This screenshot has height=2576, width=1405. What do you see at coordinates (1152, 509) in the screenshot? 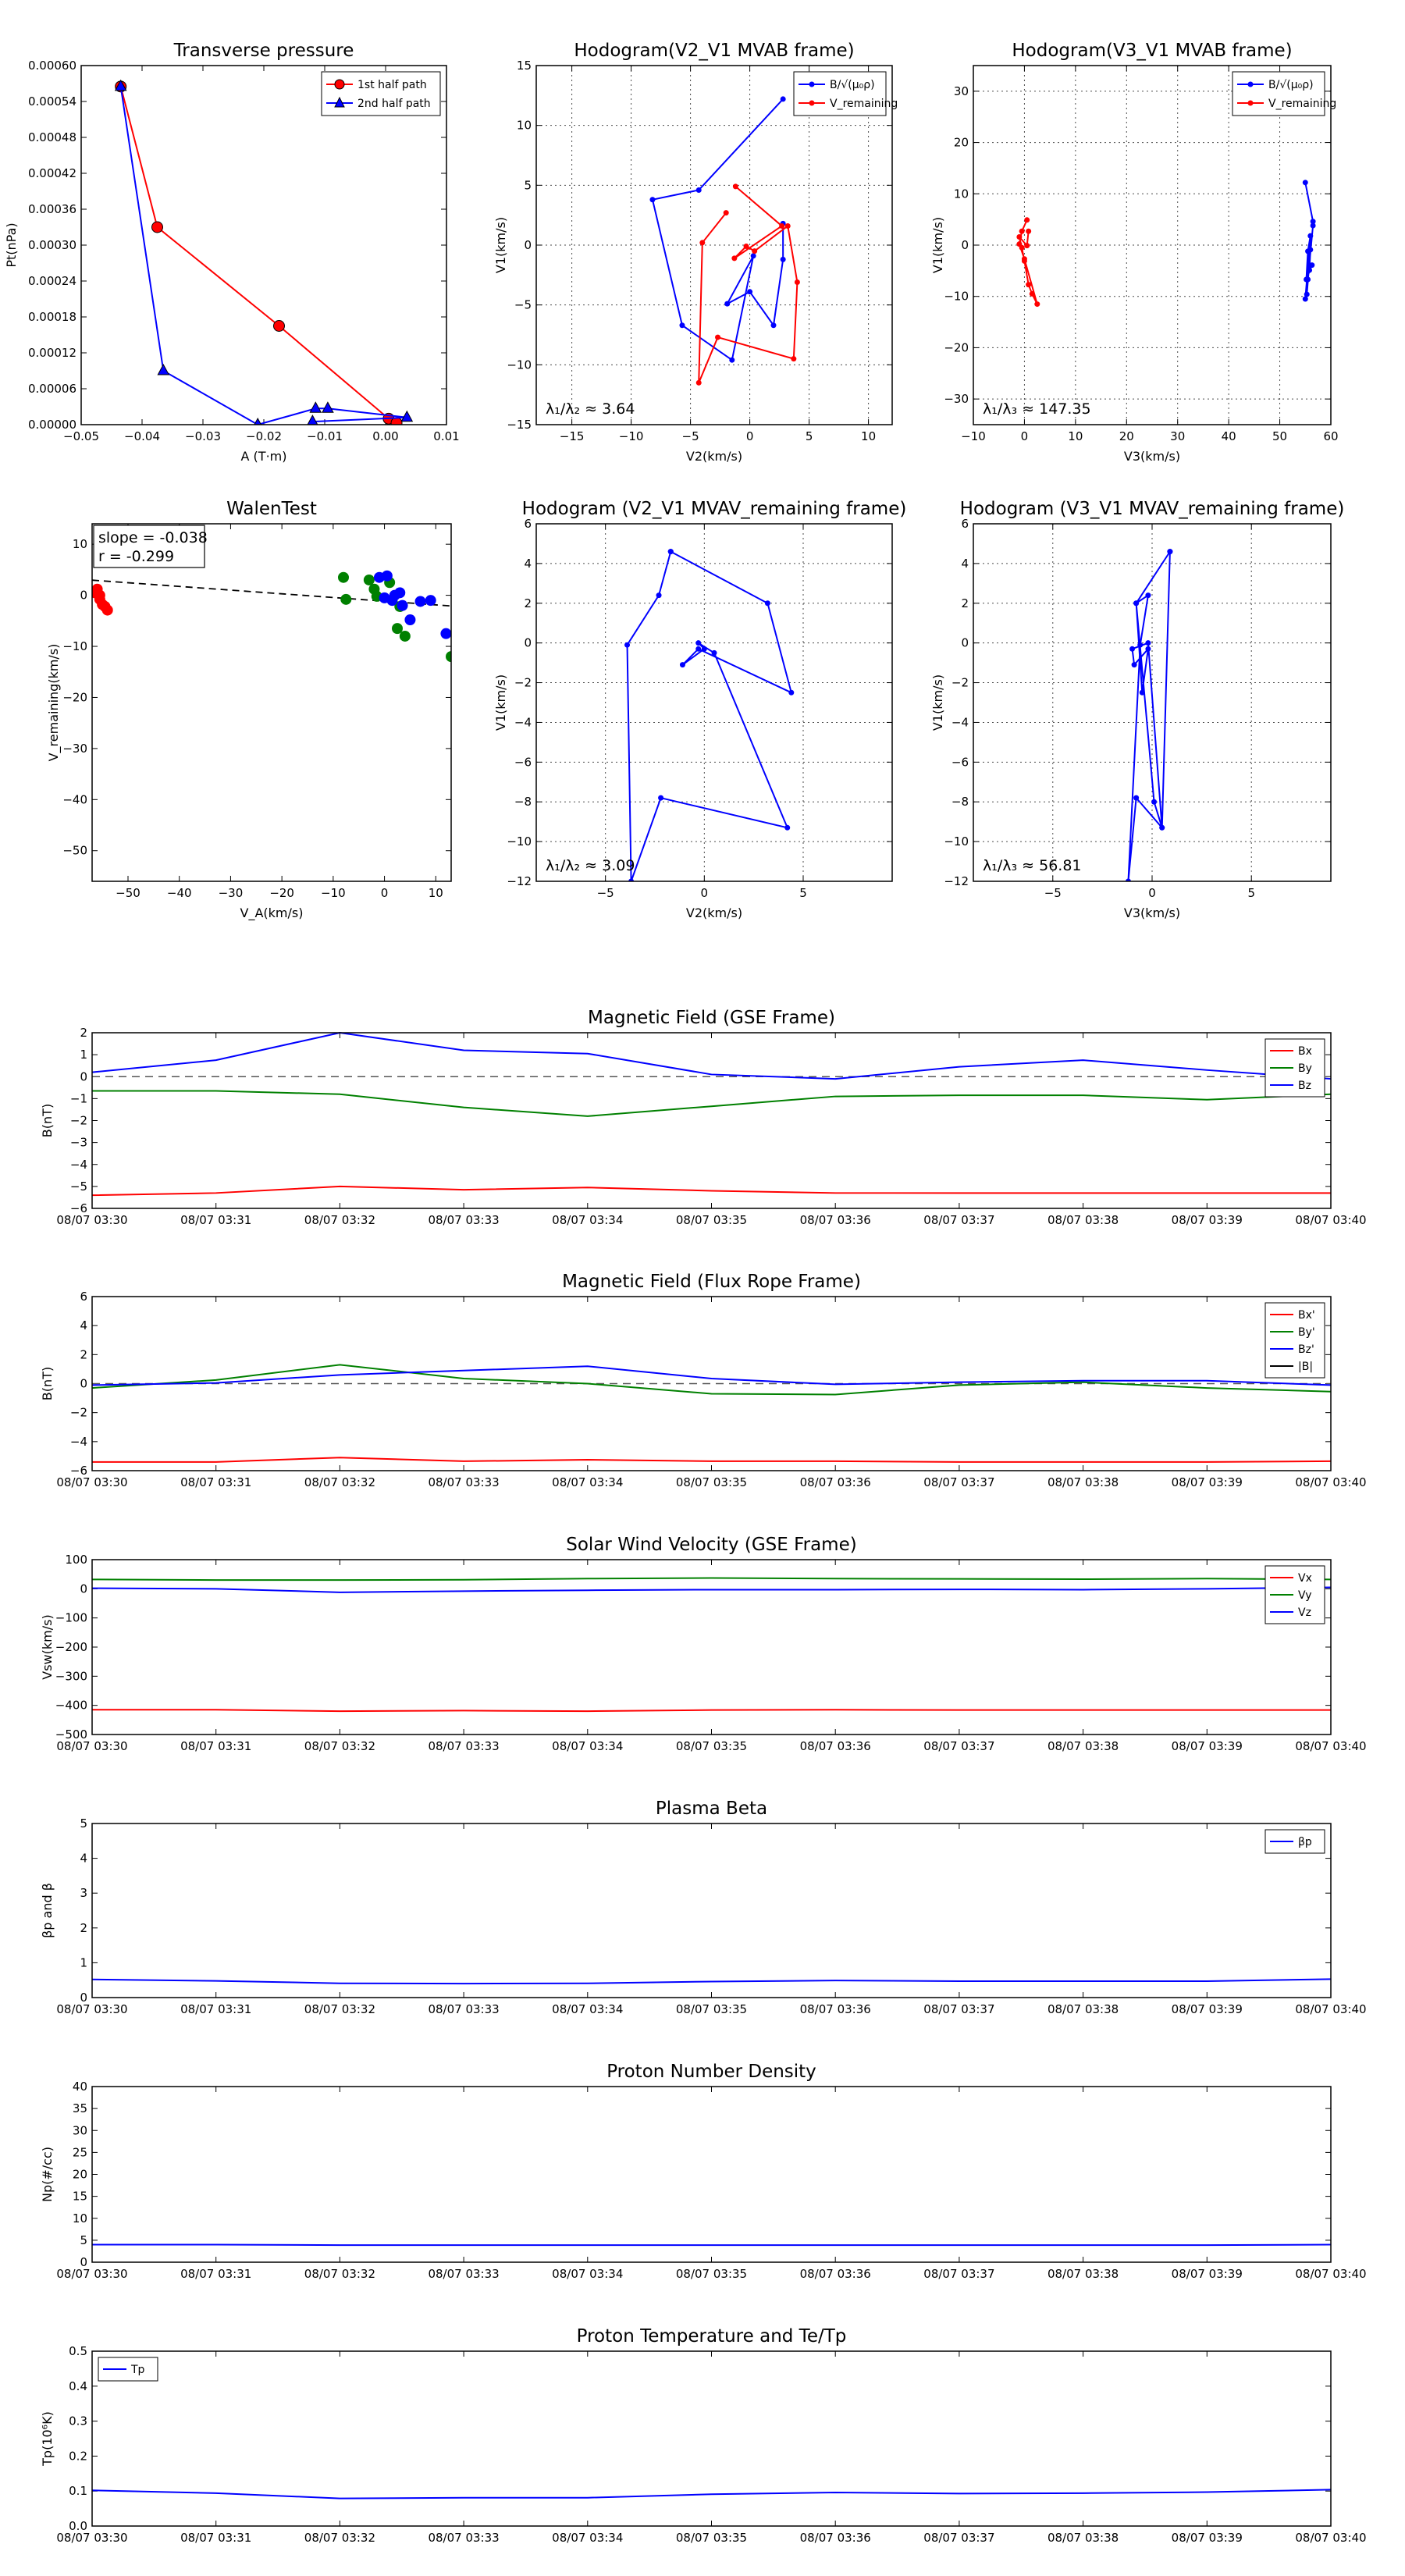
I see `chart-title: Hodogram (V3_V1 MVAV_remaining frame)` at bounding box center [1152, 509].